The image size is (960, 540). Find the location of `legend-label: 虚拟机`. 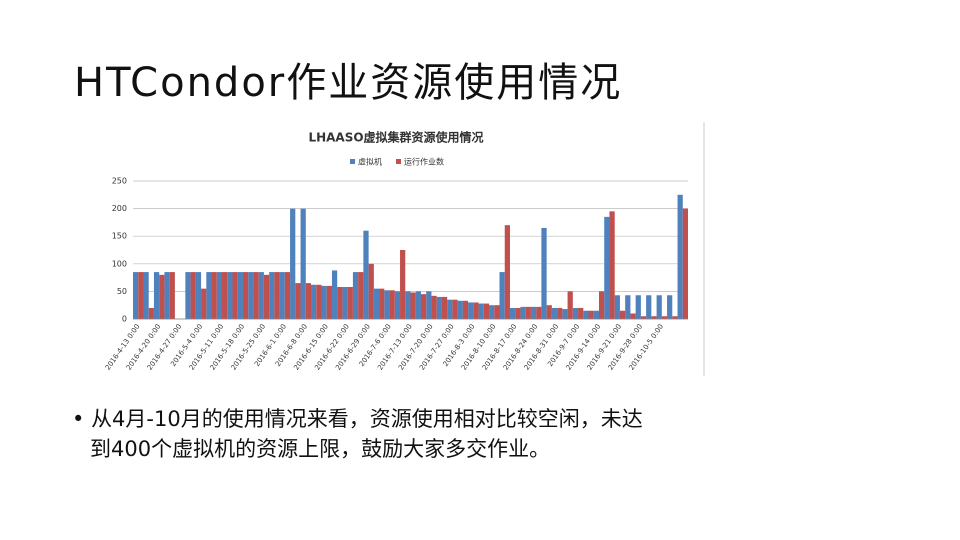

legend-label: 虚拟机 is located at coordinates (370, 162).